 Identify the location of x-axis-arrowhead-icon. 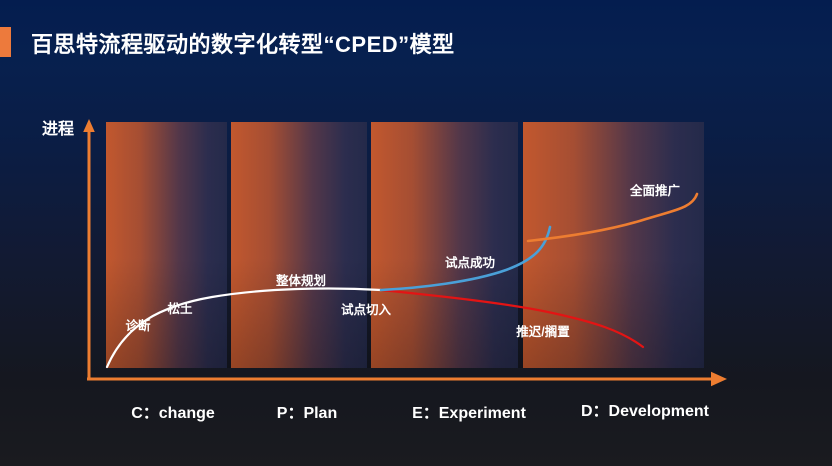
(719, 379).